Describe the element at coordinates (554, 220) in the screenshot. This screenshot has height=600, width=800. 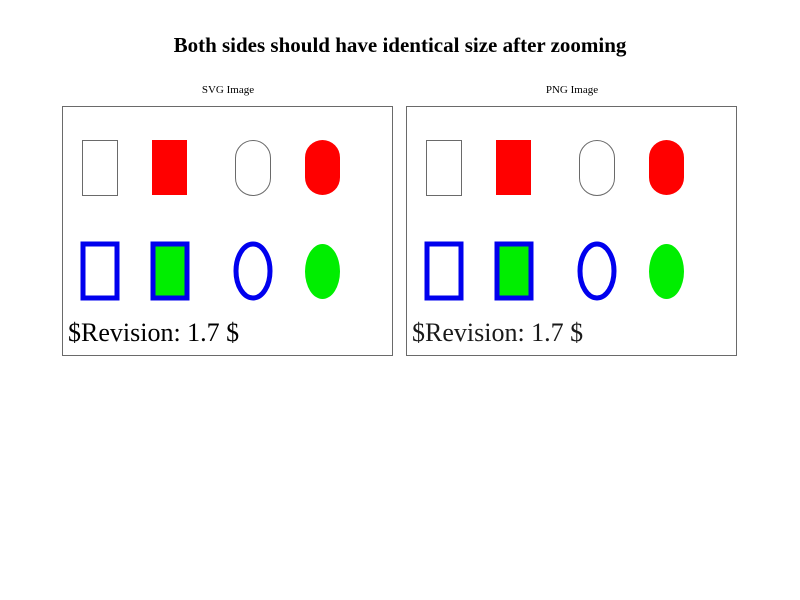
I see `png-shapes-canvas` at that location.